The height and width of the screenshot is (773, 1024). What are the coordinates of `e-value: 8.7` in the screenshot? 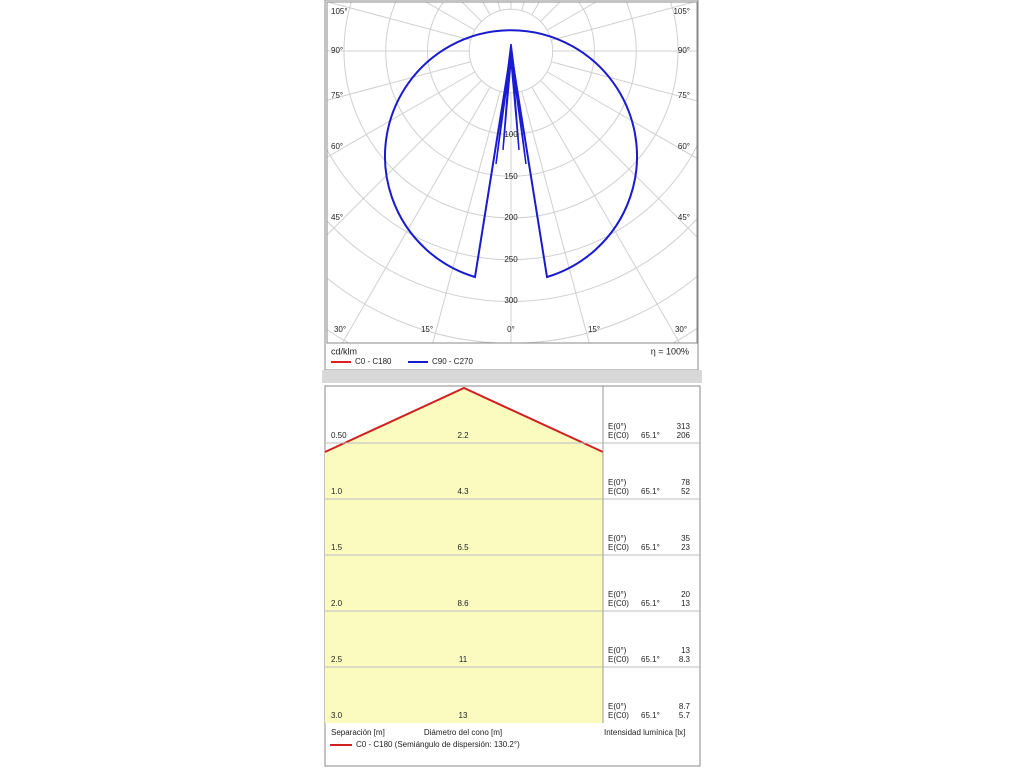 It's located at (685, 706).